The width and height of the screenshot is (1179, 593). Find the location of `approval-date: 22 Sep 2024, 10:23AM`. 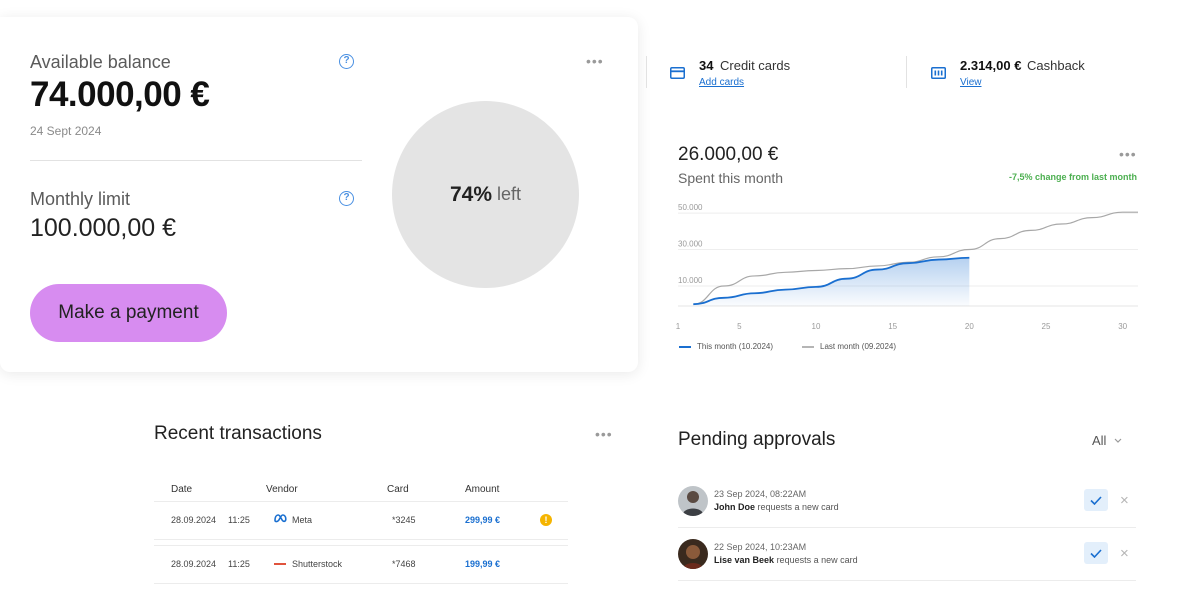

approval-date: 22 Sep 2024, 10:23AM is located at coordinates (760, 547).